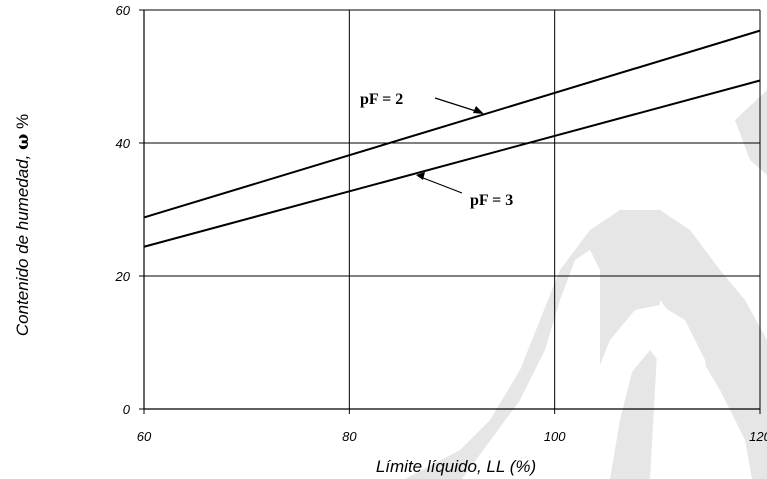  I want to click on annotation-pf2-arrowhead, so click(478, 110).